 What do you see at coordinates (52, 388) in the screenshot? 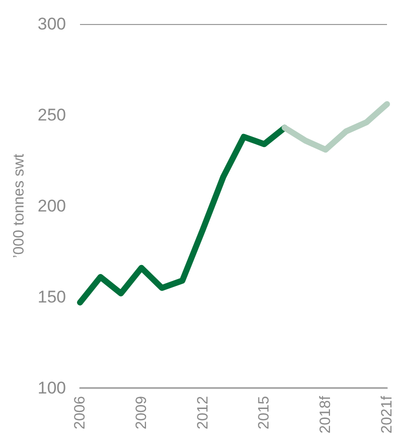
I see `y-tick-label: 100` at bounding box center [52, 388].